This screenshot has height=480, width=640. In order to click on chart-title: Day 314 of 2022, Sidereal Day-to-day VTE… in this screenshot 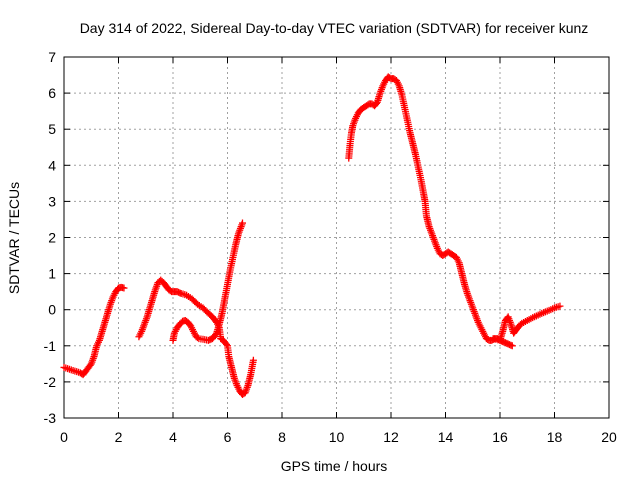, I will do `click(334, 28)`.